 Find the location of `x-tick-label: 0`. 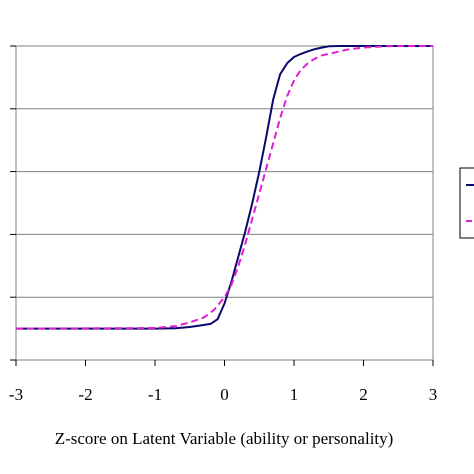

x-tick-label: 0 is located at coordinates (224, 394).